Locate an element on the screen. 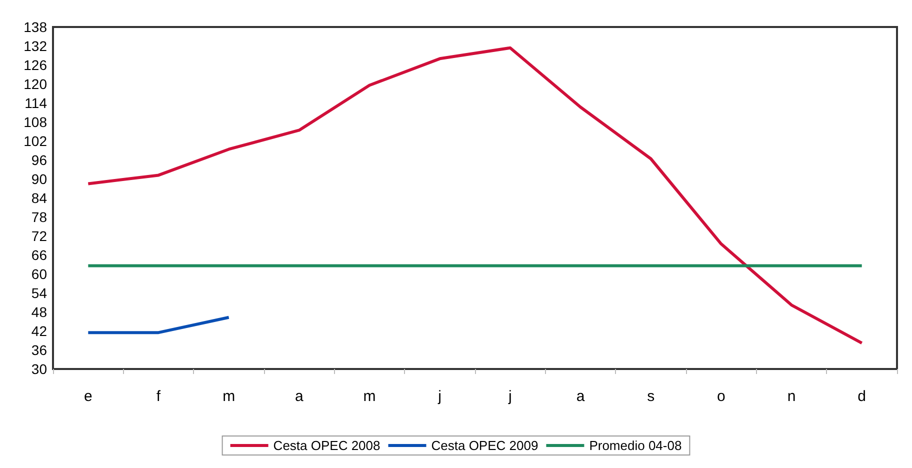 The height and width of the screenshot is (468, 912). y-tick-label: 96 is located at coordinates (39, 160).